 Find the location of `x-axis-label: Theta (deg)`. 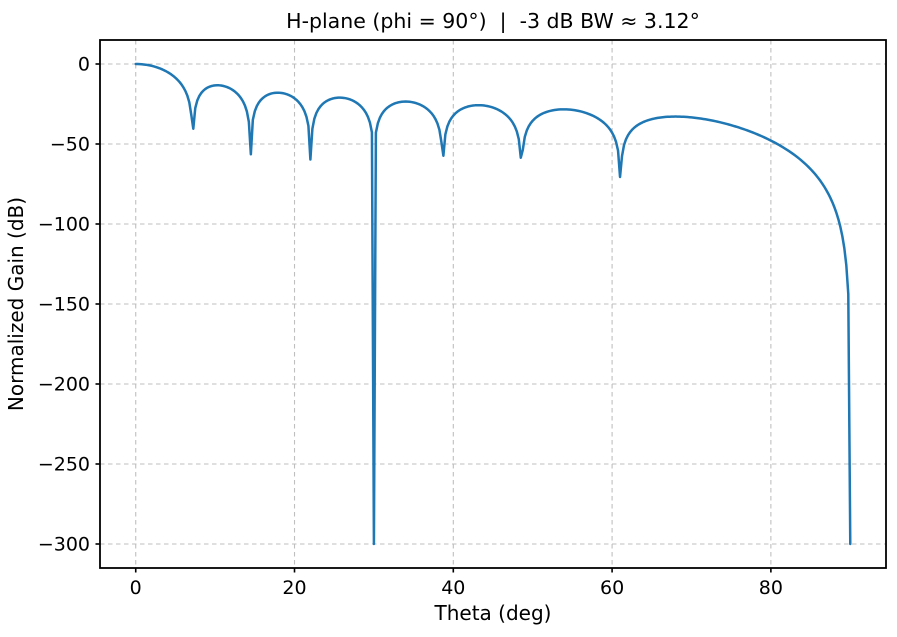

x-axis-label: Theta (deg) is located at coordinates (493, 613).